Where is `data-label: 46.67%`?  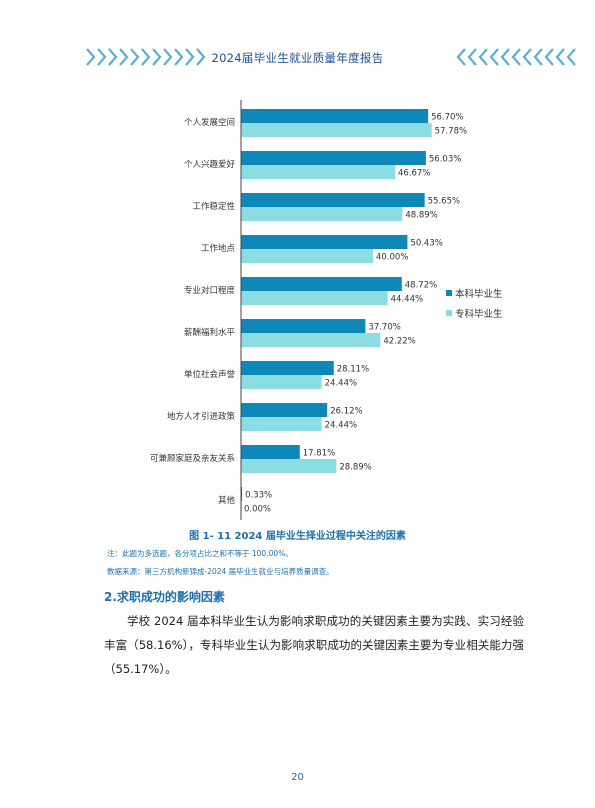
data-label: 46.67% is located at coordinates (414, 174).